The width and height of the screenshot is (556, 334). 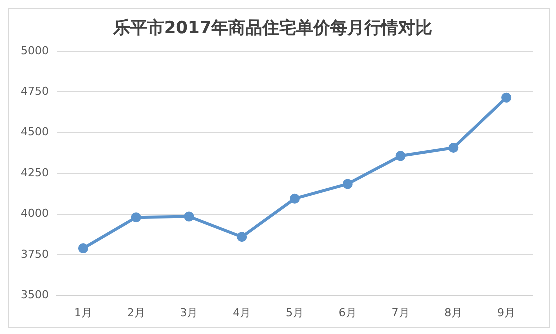 What do you see at coordinates (347, 313) in the screenshot?
I see `x-tick-label: 6月` at bounding box center [347, 313].